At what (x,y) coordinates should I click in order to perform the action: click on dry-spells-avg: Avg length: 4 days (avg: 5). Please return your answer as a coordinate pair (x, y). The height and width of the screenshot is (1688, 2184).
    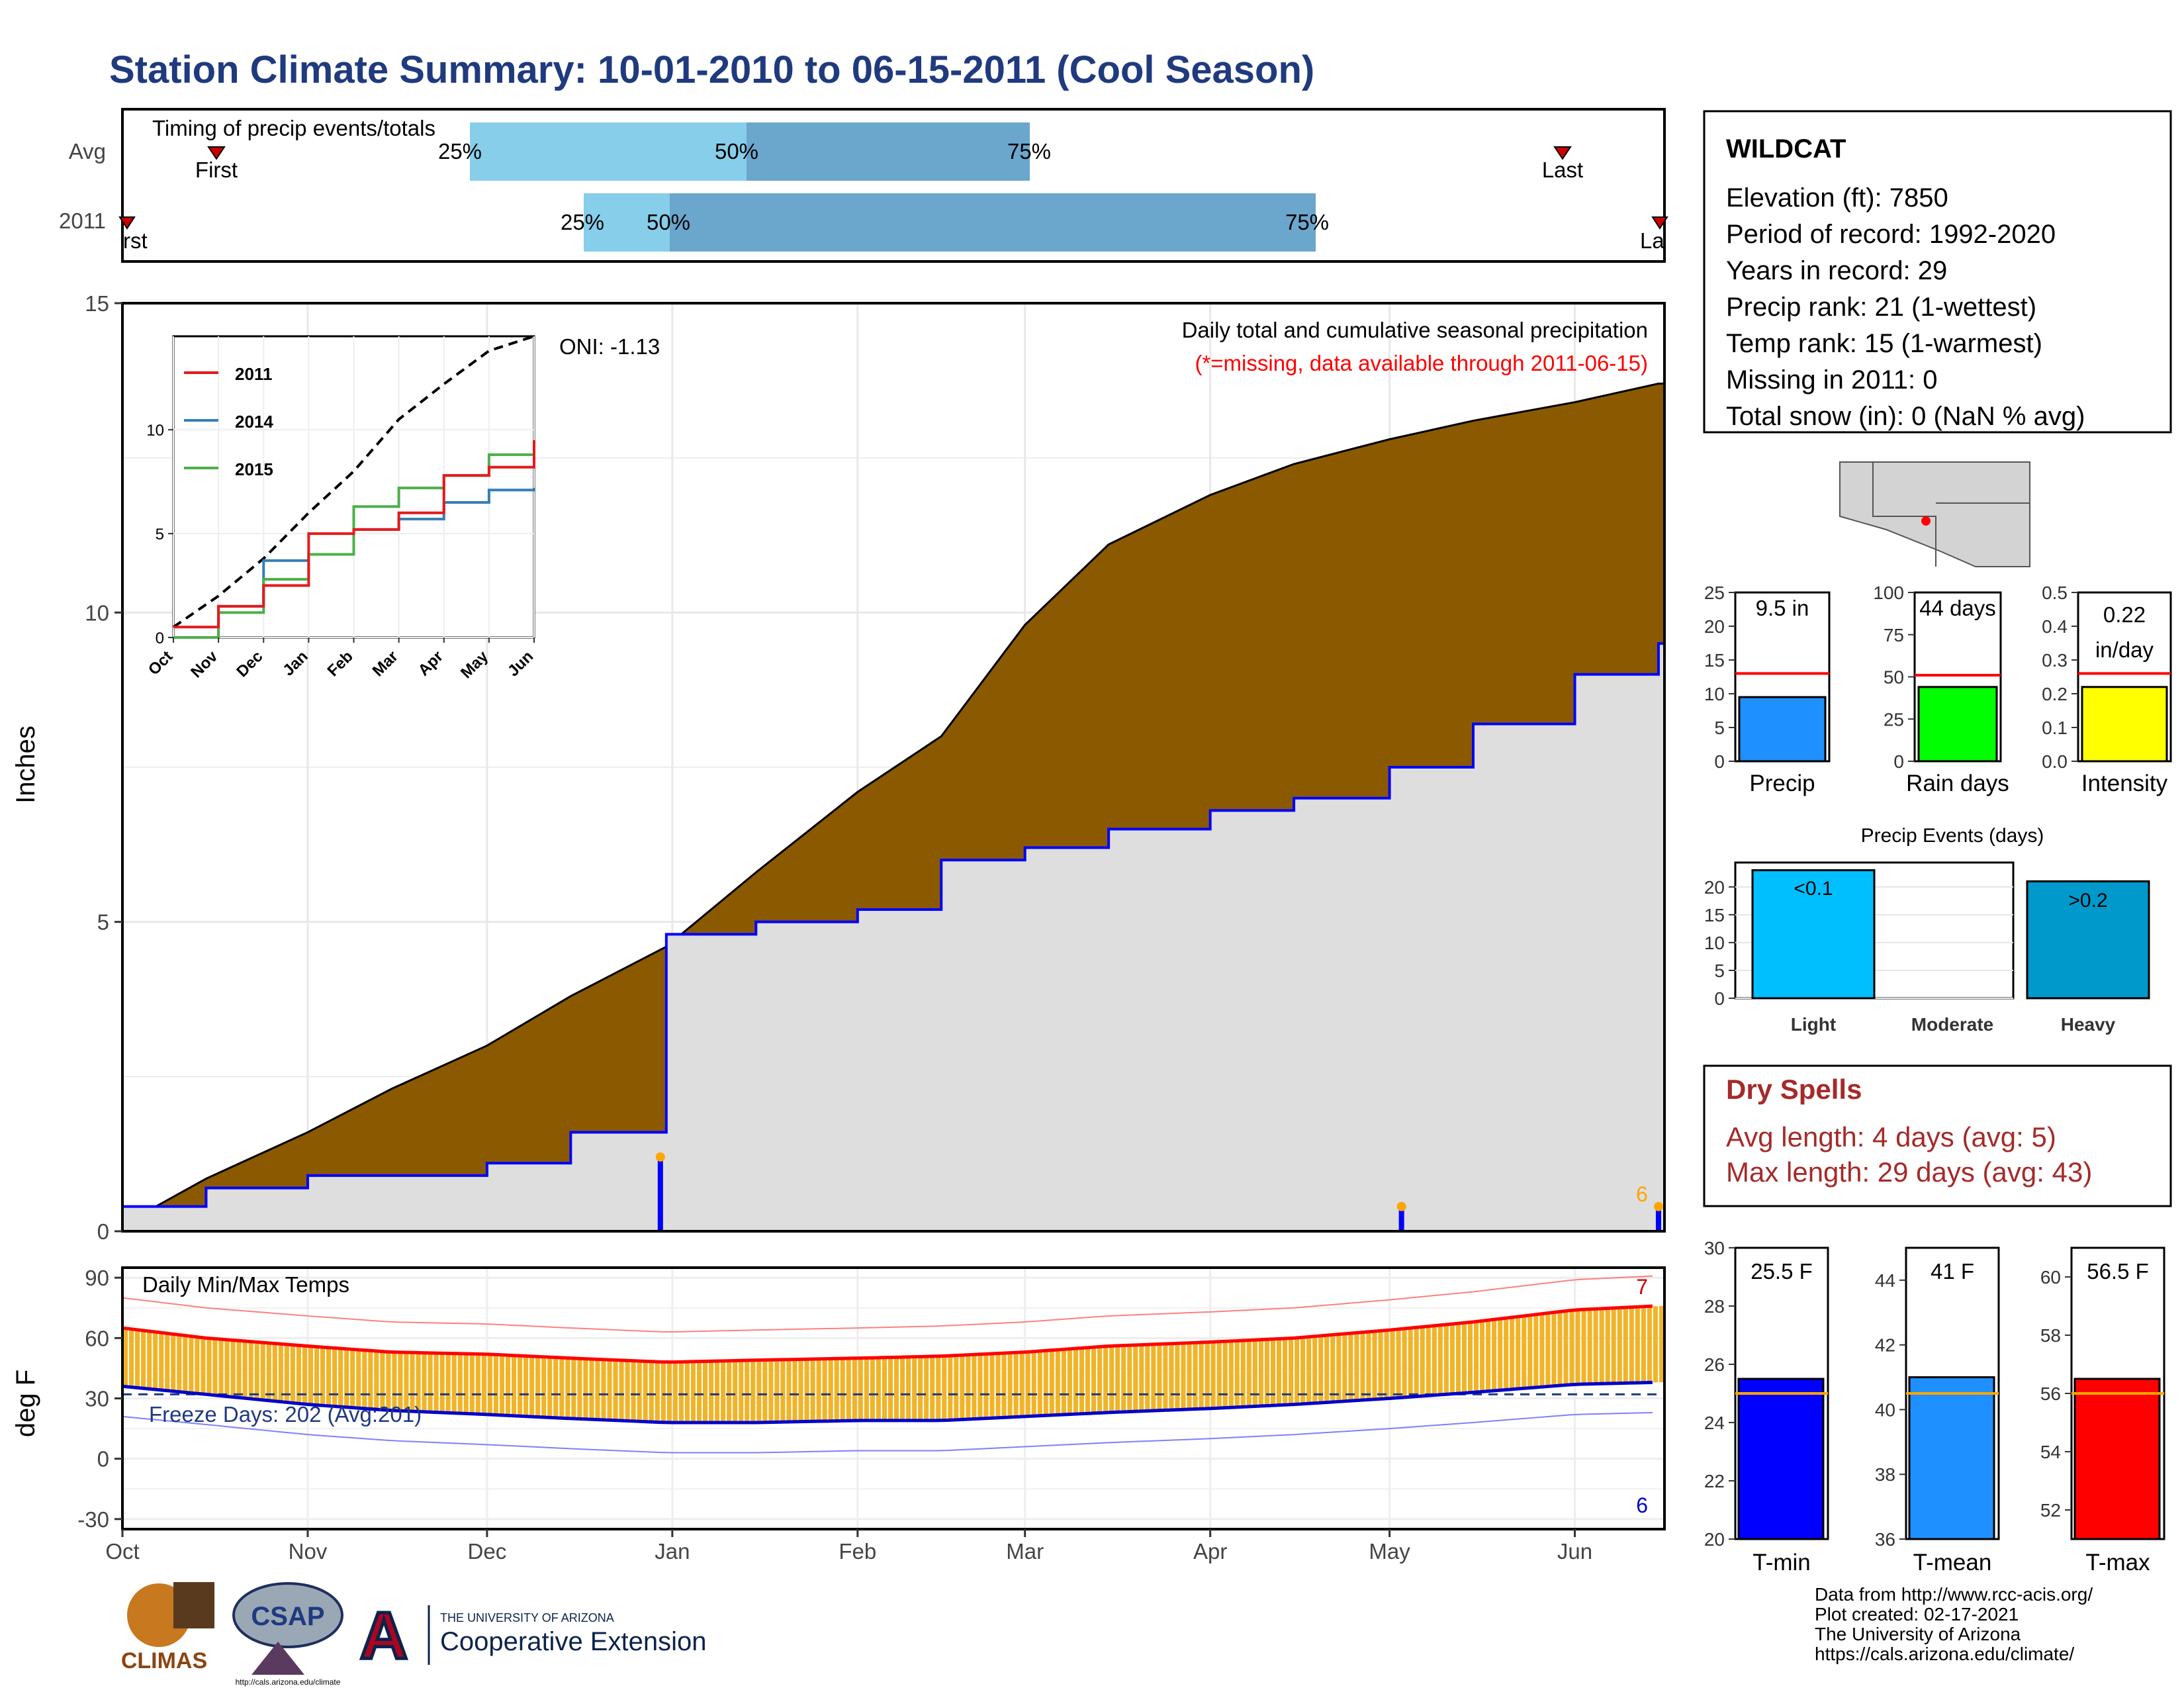
    Looking at the image, I should click on (1891, 1136).